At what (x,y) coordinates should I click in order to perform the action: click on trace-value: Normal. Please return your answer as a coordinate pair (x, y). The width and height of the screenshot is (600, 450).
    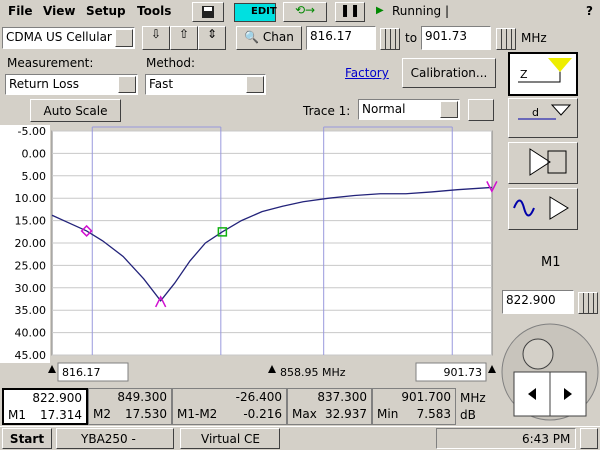
    Looking at the image, I should click on (384, 109).